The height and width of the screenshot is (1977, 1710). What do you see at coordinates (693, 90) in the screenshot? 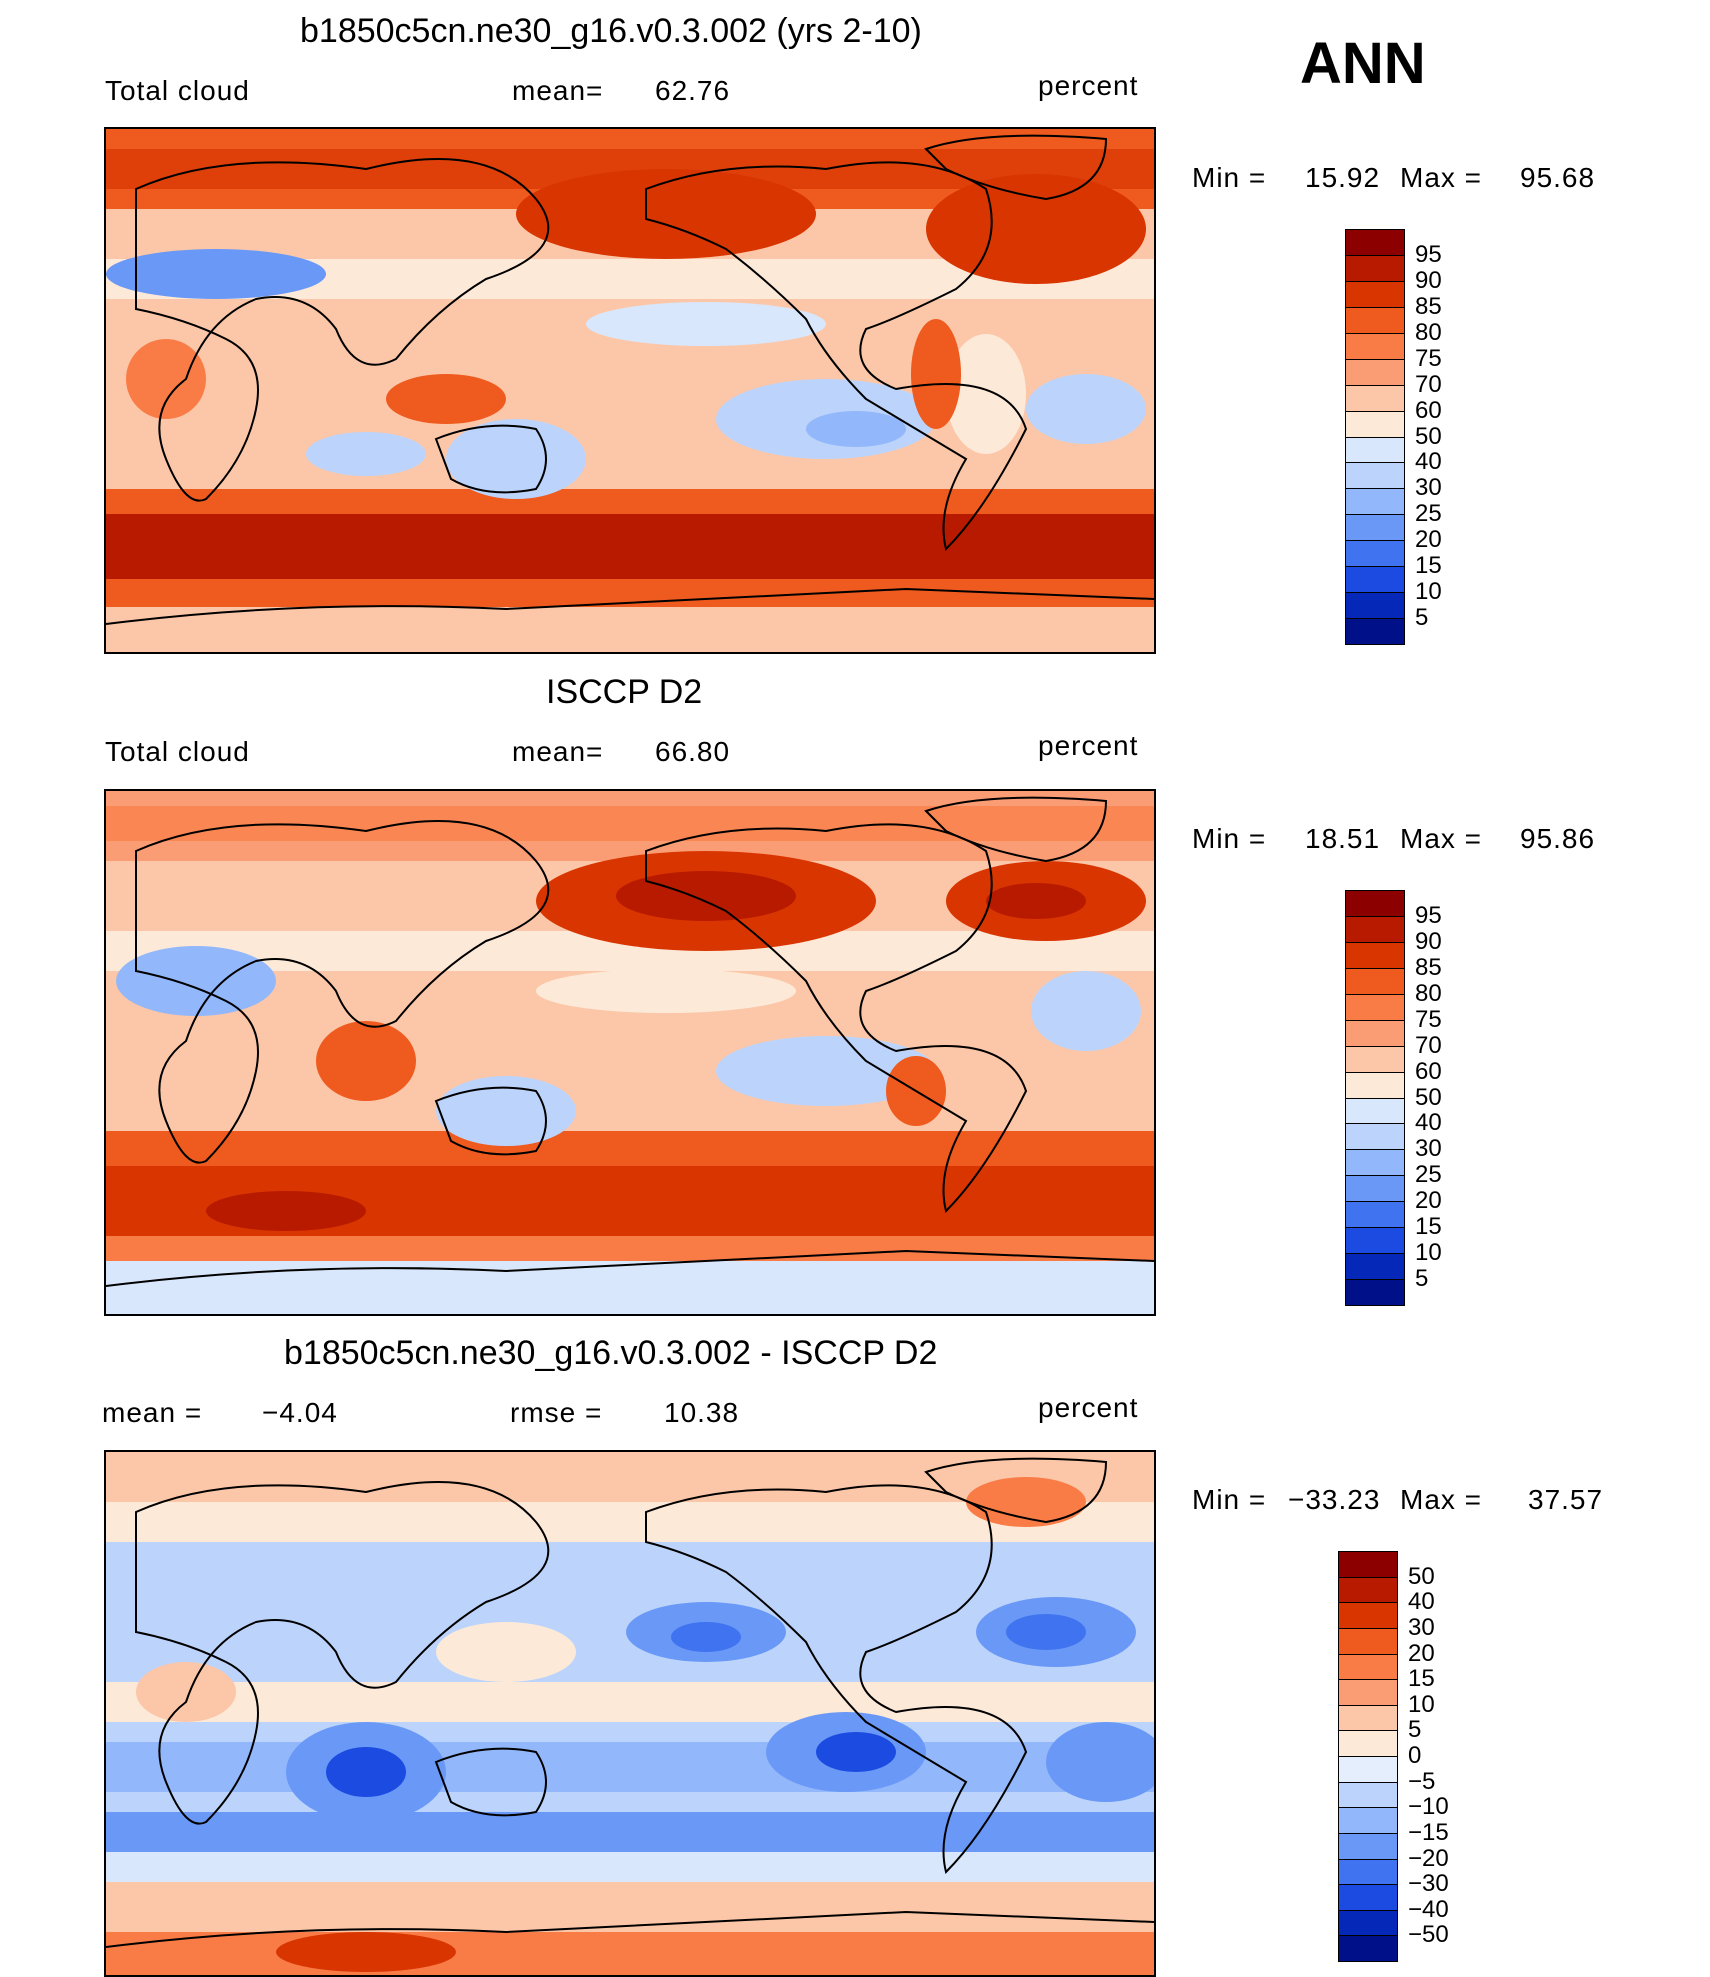
I see `mean-value: 62.76` at bounding box center [693, 90].